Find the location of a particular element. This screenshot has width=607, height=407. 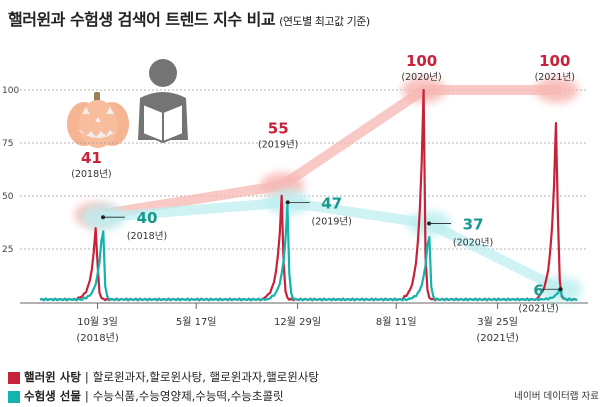

peak-value-label: 55 is located at coordinates (278, 128).